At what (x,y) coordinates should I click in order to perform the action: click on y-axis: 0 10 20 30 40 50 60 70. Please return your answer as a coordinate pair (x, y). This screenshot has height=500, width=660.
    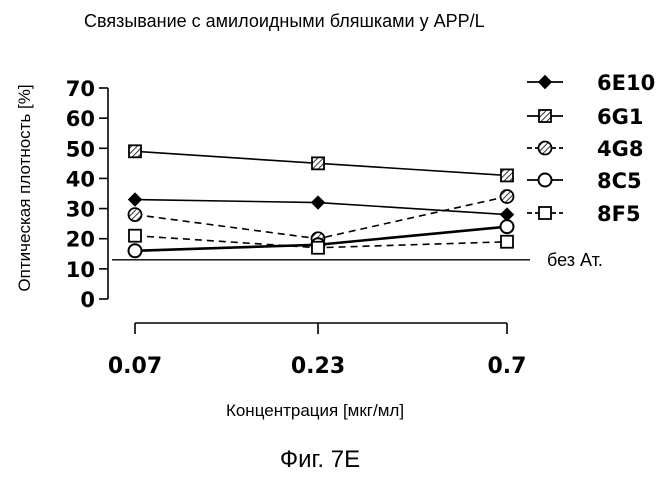
    Looking at the image, I should click on (87, 194).